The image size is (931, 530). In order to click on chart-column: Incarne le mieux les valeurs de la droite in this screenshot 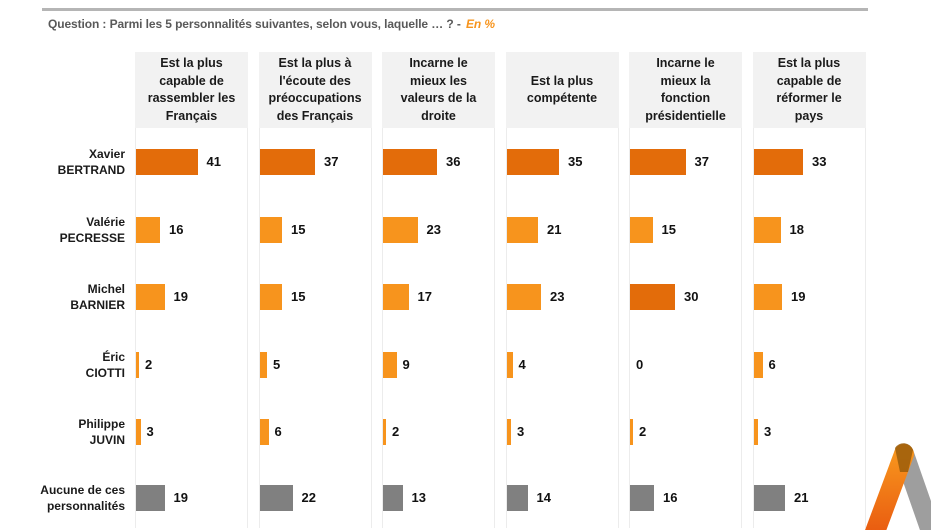, I will do `click(438, 290)`.